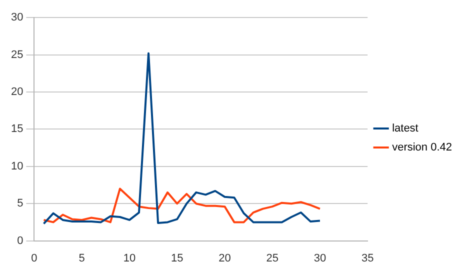 This screenshot has width=474, height=276. What do you see at coordinates (20, 204) in the screenshot?
I see `y-tick-label: 5` at bounding box center [20, 204].